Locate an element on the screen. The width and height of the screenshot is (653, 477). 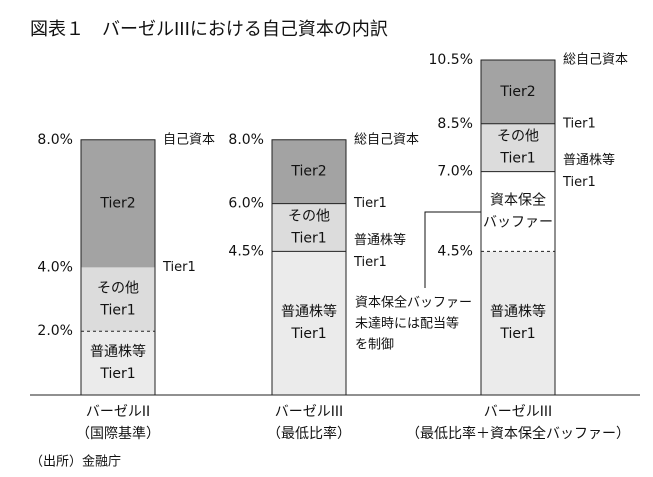
chart-title: 図表１ バーゼルIIIにおける自己資本の内訳 is located at coordinates (209, 29).